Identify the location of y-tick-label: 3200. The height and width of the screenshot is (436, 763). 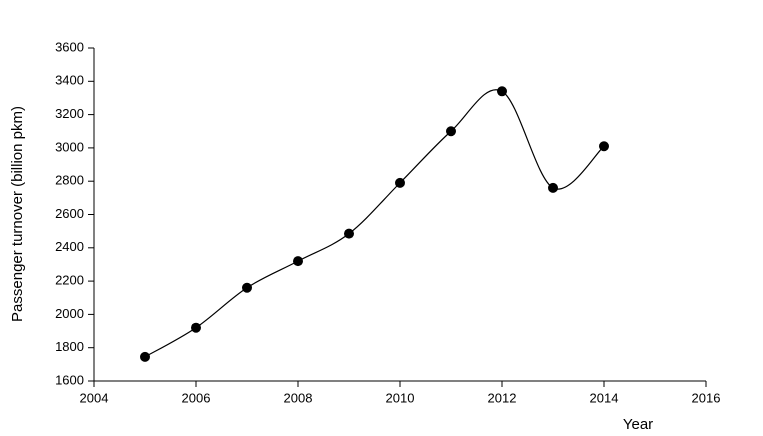
(69, 113).